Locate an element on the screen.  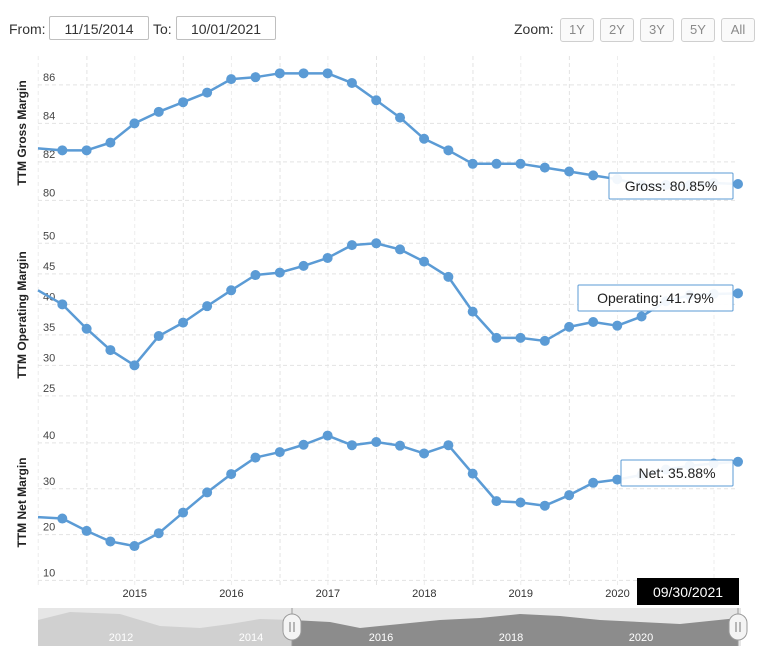
panel-y-axis-title: TTM Gross Margin is located at coordinates (22, 132).